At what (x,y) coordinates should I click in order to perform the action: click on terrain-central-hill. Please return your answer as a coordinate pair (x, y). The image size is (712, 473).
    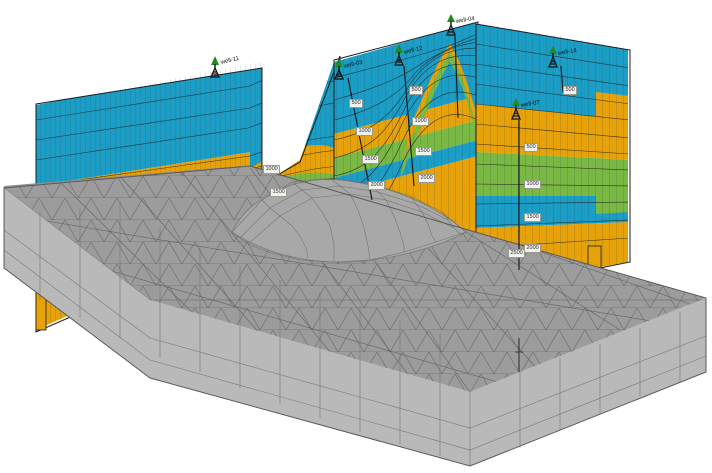
    Looking at the image, I should click on (349, 220).